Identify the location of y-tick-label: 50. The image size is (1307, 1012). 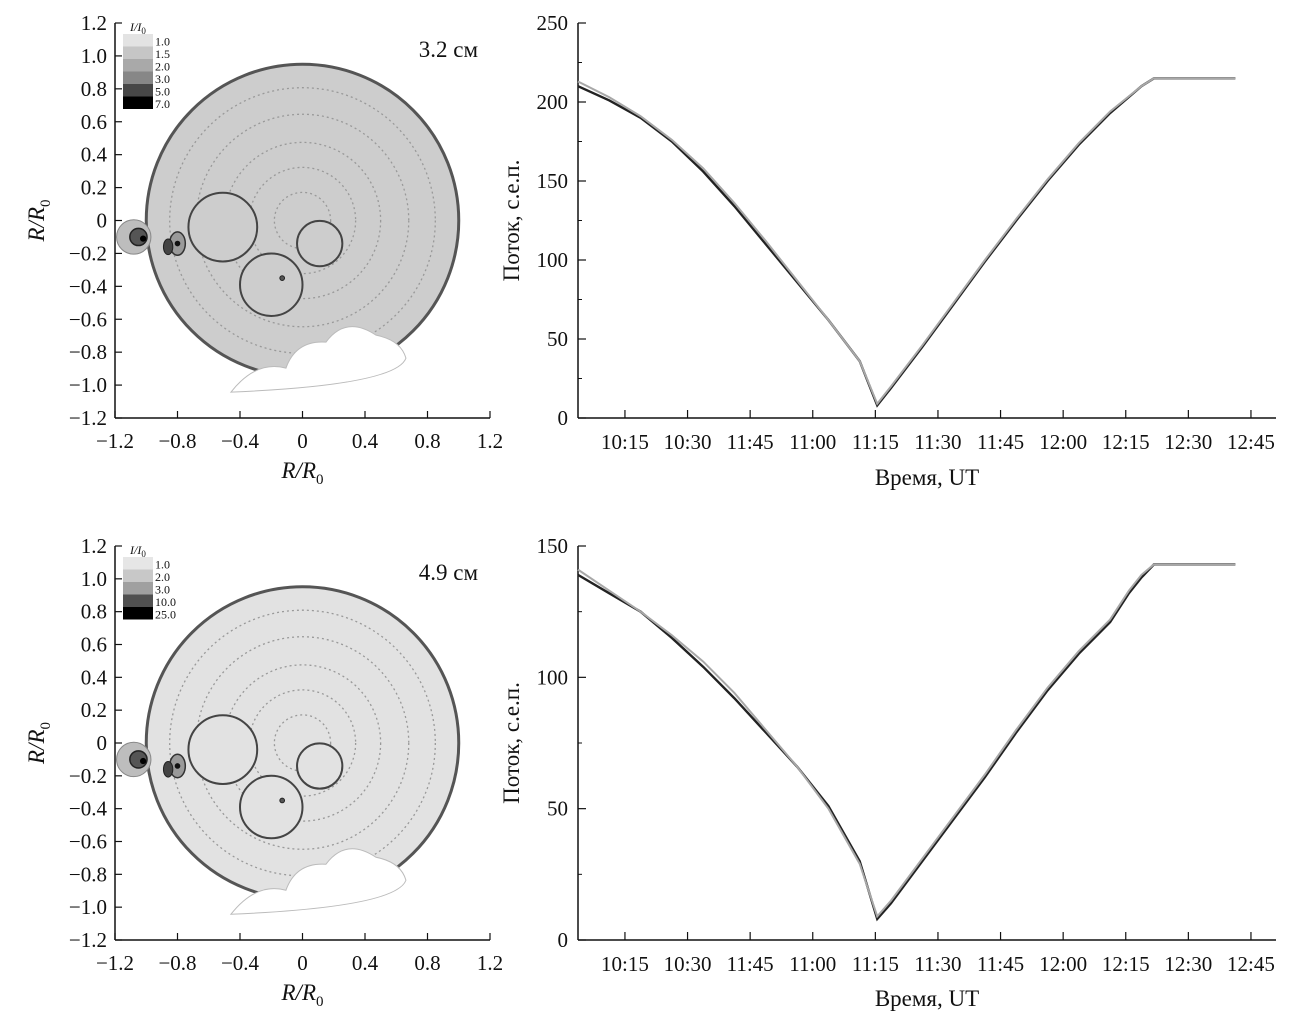
(557, 339).